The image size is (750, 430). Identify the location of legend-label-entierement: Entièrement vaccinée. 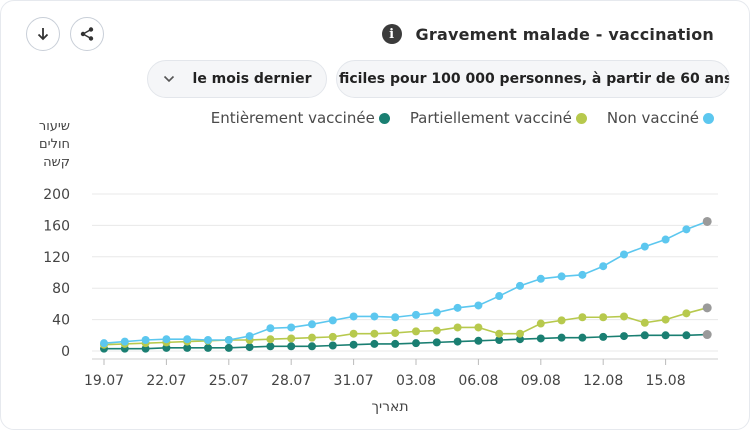
(292, 118).